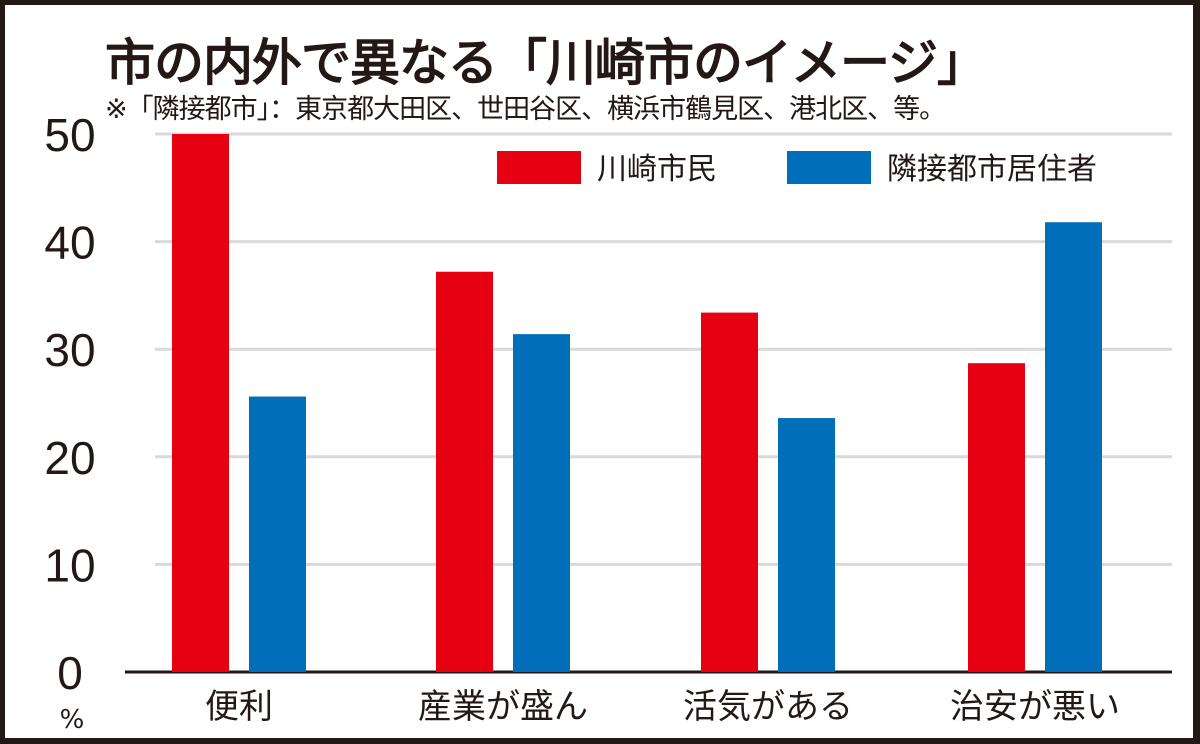 The image size is (1200, 744). I want to click on y-tick-label: 40, so click(69, 243).